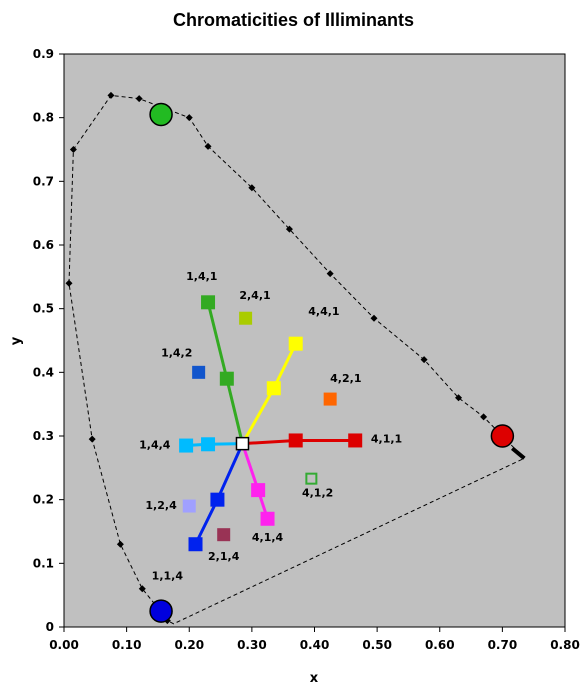 The width and height of the screenshot is (587, 688). I want to click on y-tick-label: 0.9, so click(43, 54).